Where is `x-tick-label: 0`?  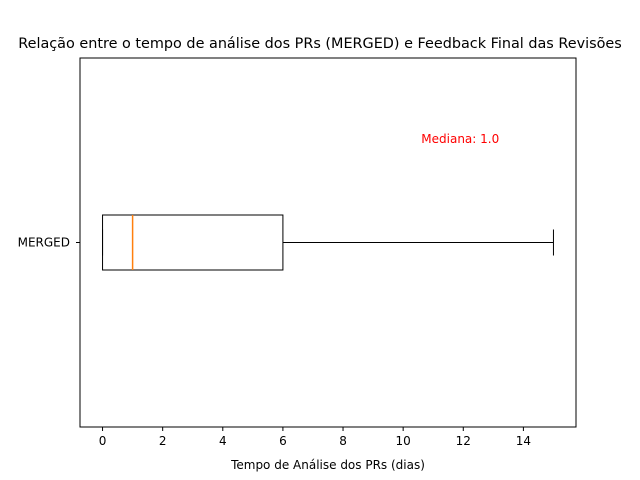
x-tick-label: 0 is located at coordinates (103, 441).